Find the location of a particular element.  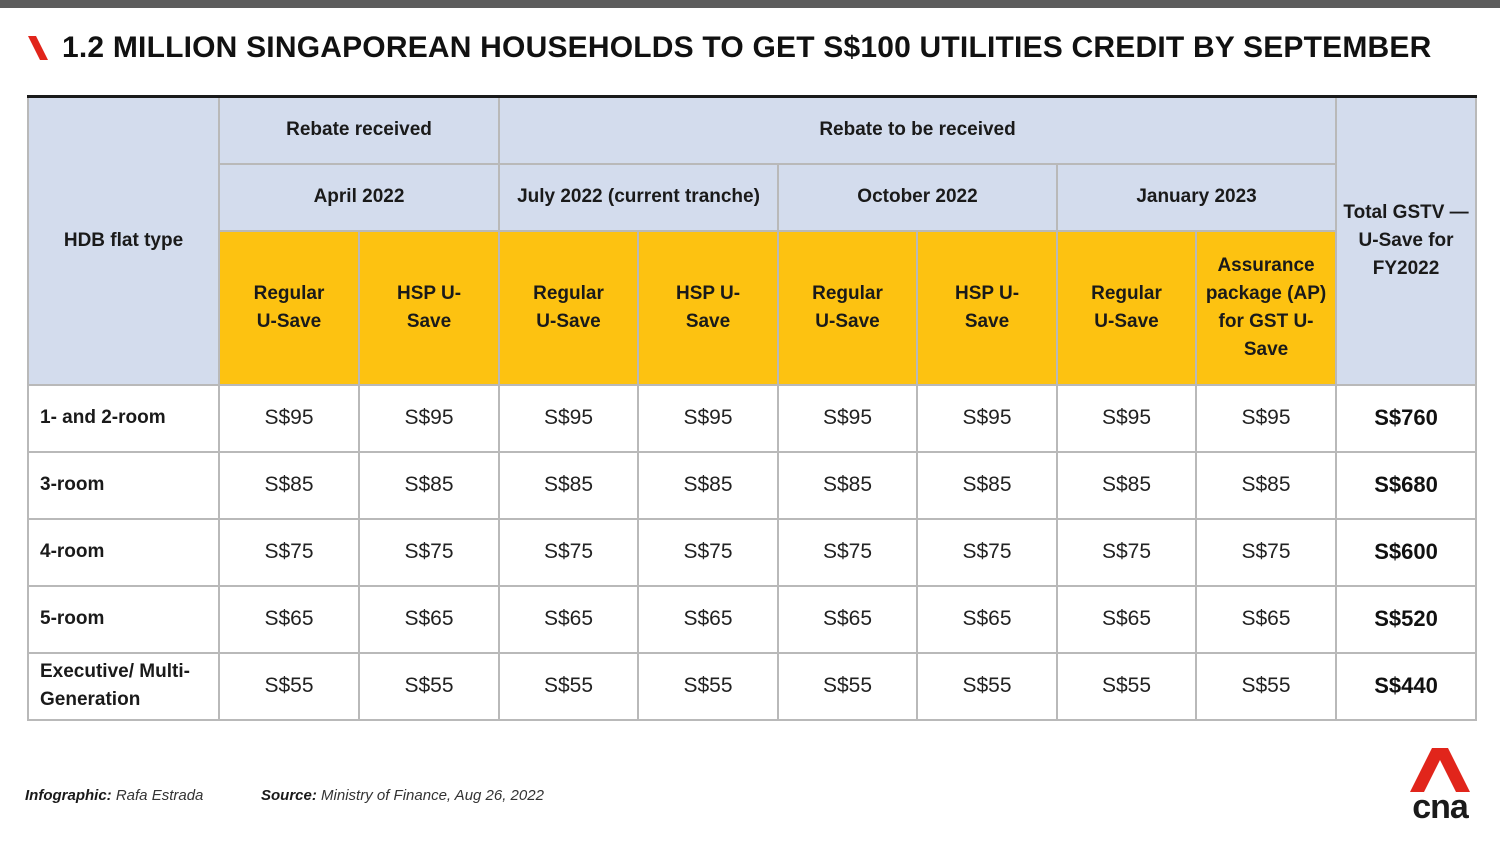

logo-mark-icon is located at coordinates (1440, 770).